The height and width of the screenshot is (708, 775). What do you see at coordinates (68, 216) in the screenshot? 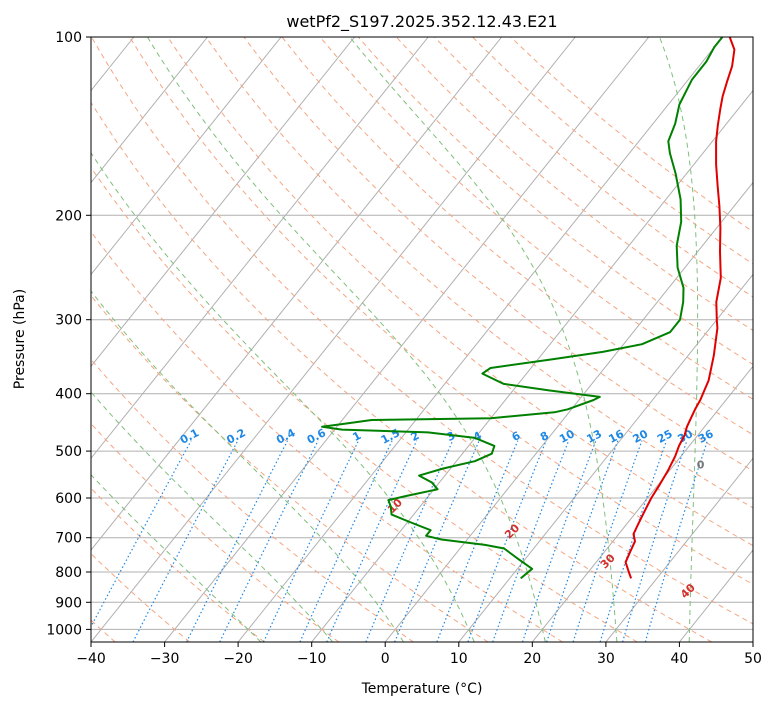
I see `y-tick-label: 200` at bounding box center [68, 216].